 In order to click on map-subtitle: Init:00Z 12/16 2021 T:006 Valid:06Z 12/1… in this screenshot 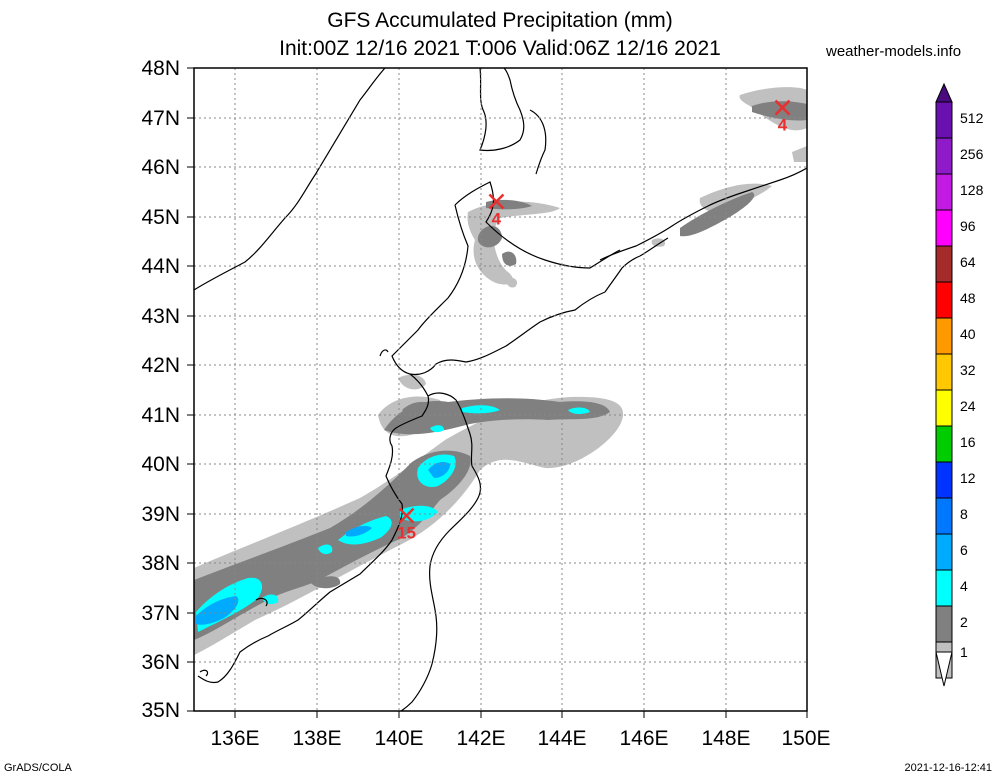, I will do `click(500, 48)`.